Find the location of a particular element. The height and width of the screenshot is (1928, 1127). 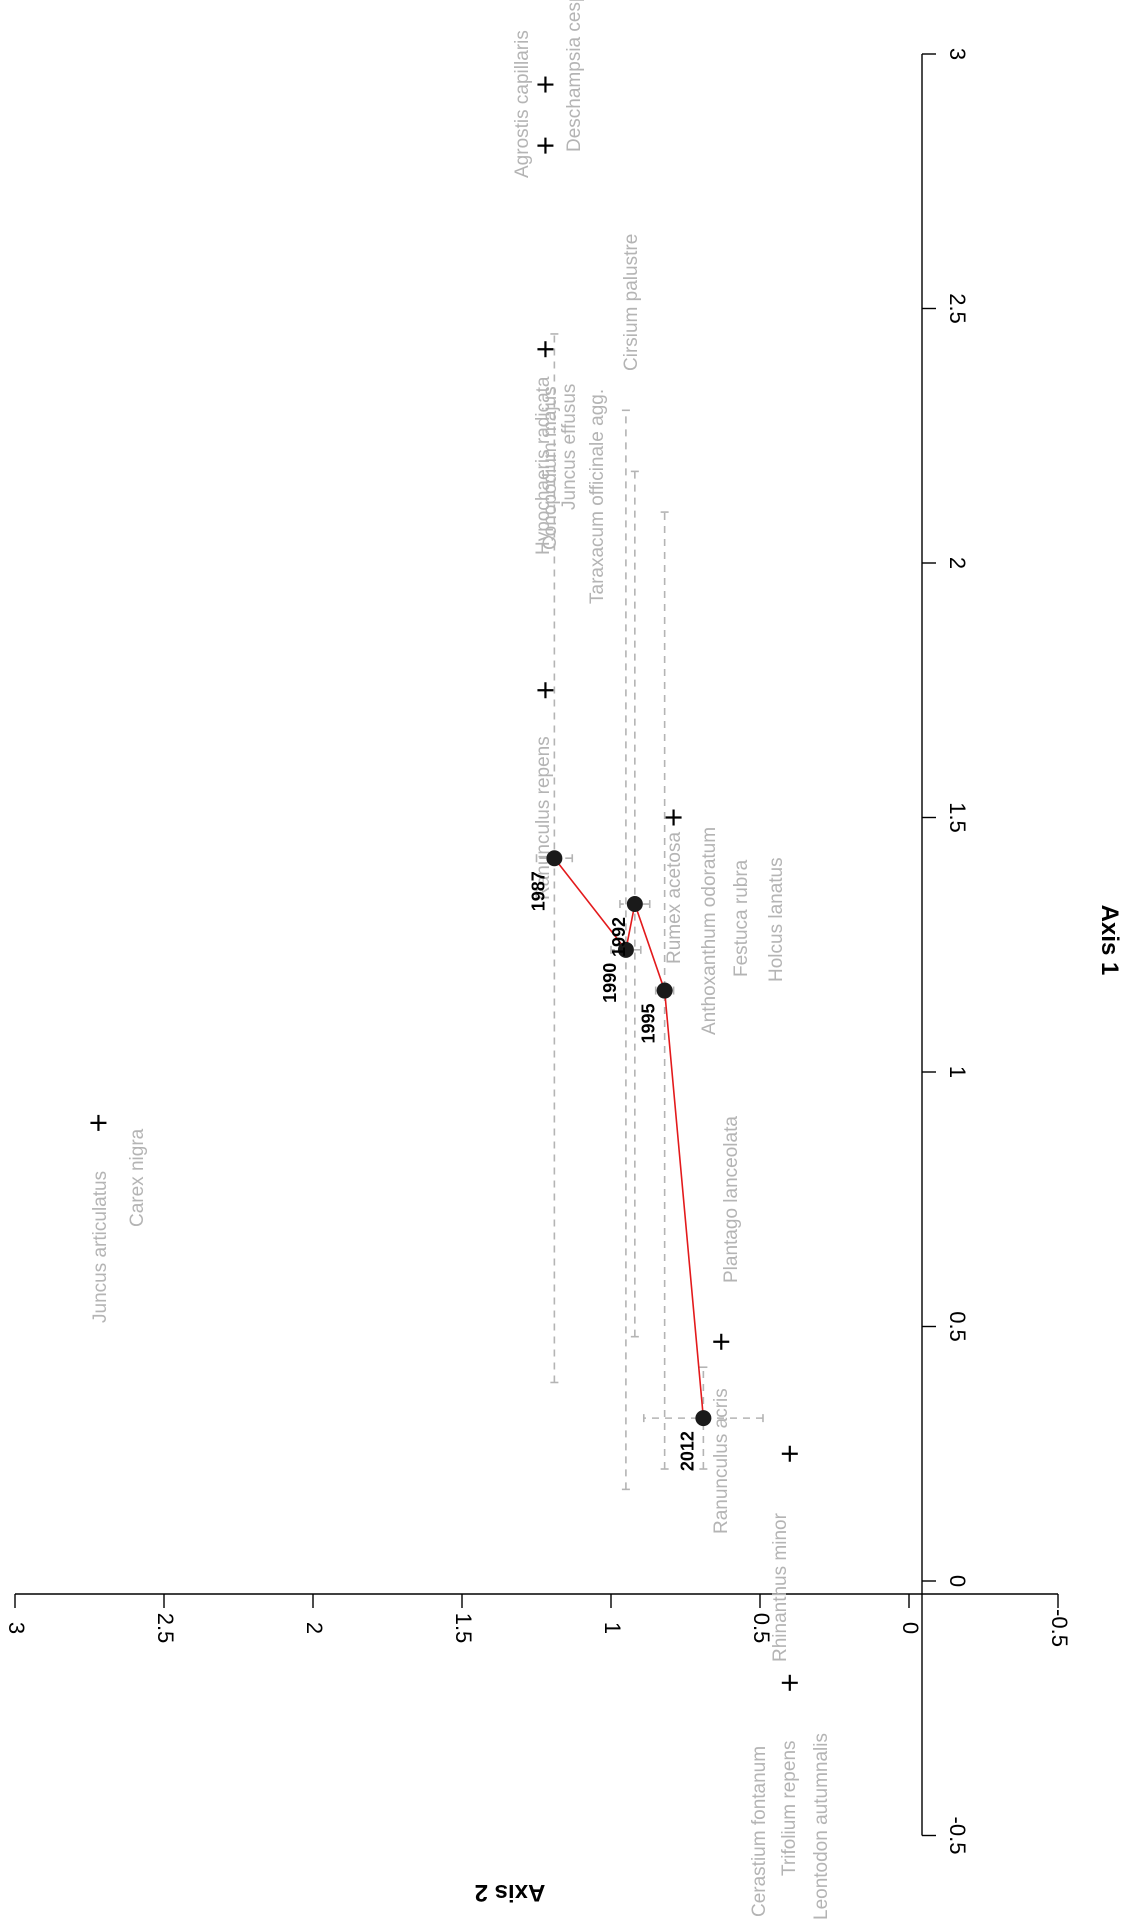

species-label-taraxacum-officinale-agg: Taraxacum officinale agg. is located at coordinates (597, 496).